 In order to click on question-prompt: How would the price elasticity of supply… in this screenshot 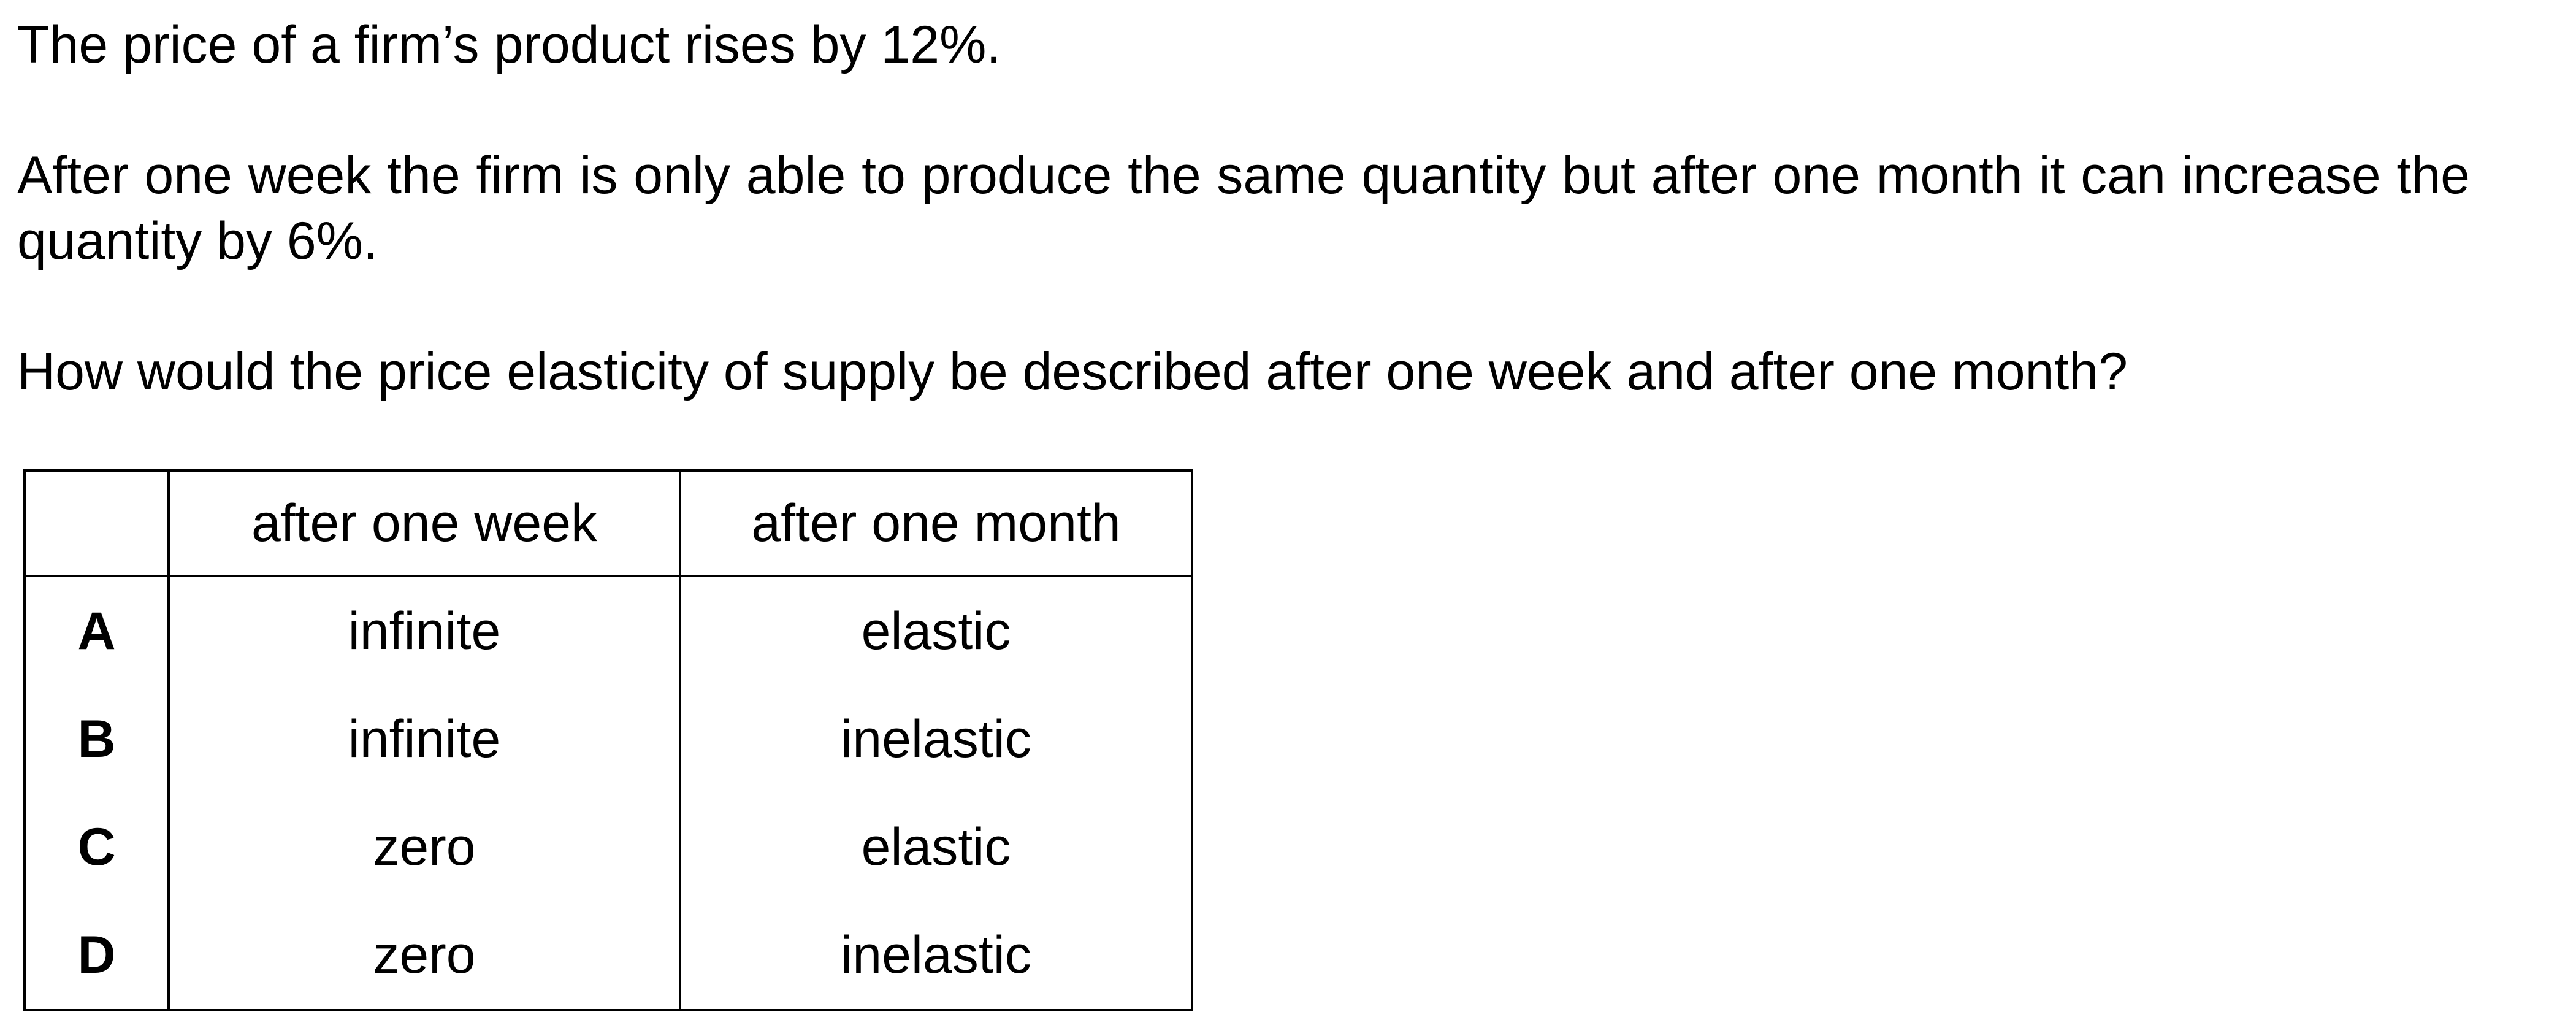, I will do `click(1072, 372)`.